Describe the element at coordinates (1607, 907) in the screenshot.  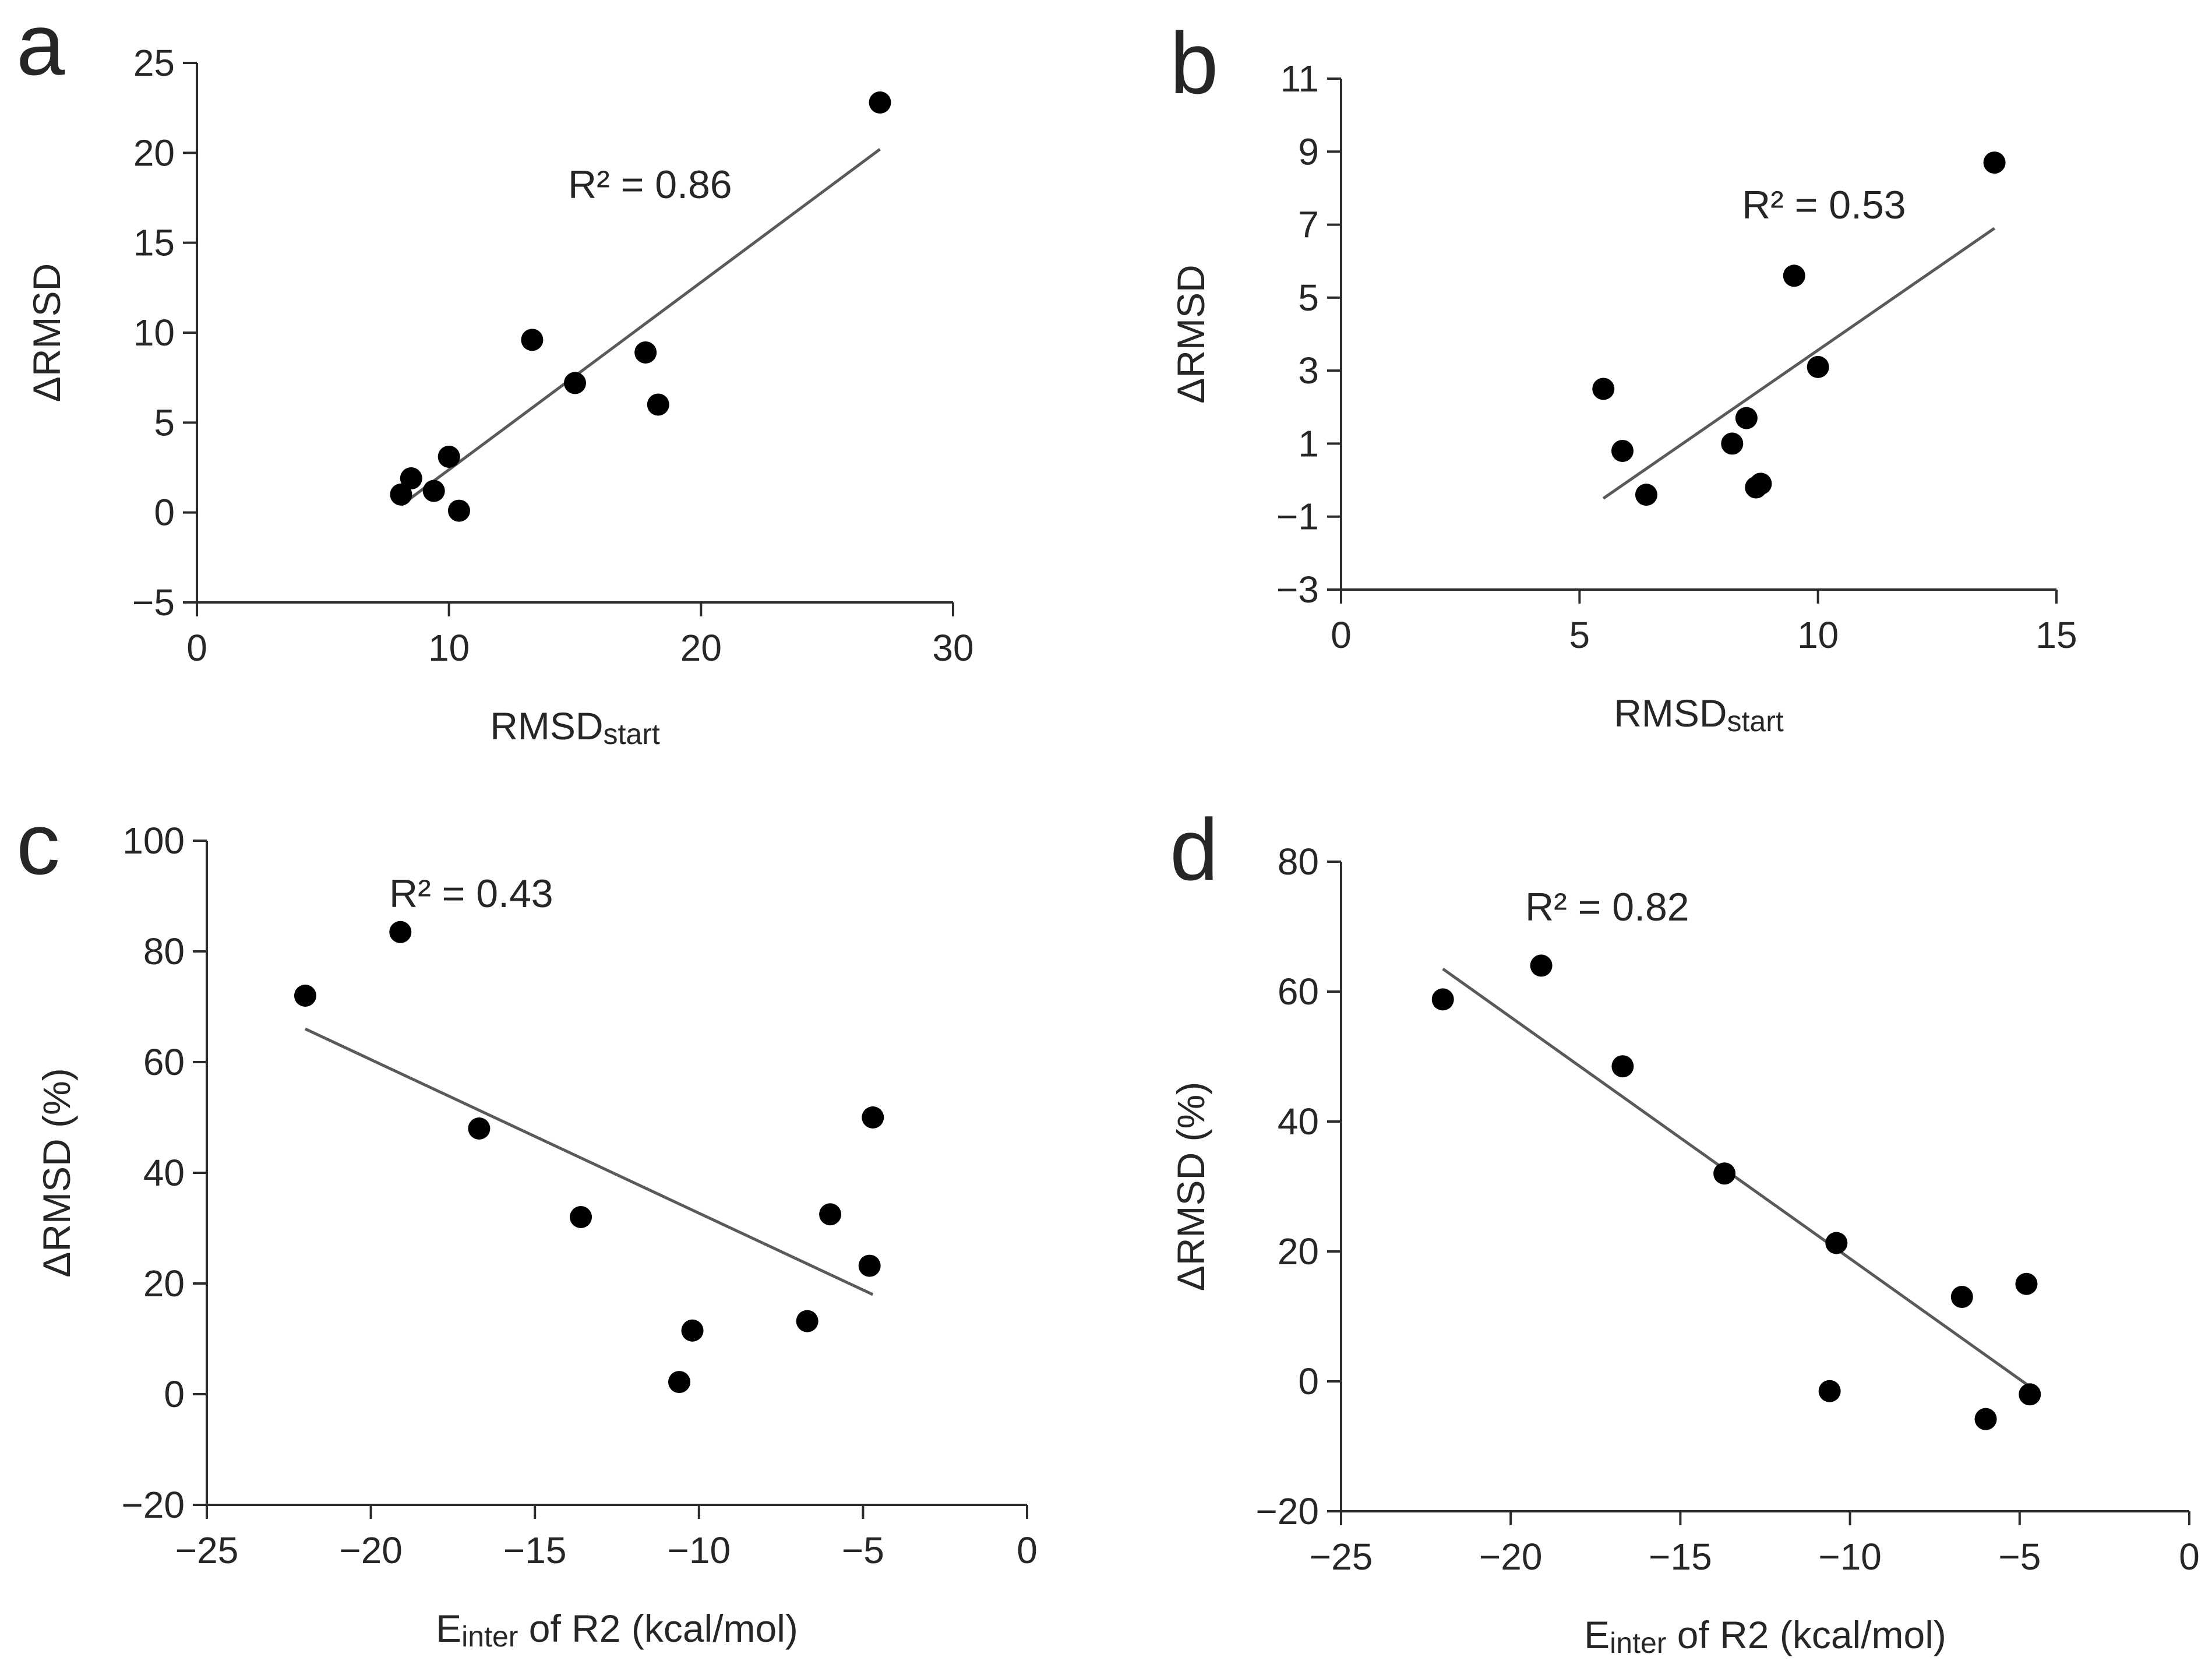
I see `r-squared-annotation: R² = 0.82` at that location.